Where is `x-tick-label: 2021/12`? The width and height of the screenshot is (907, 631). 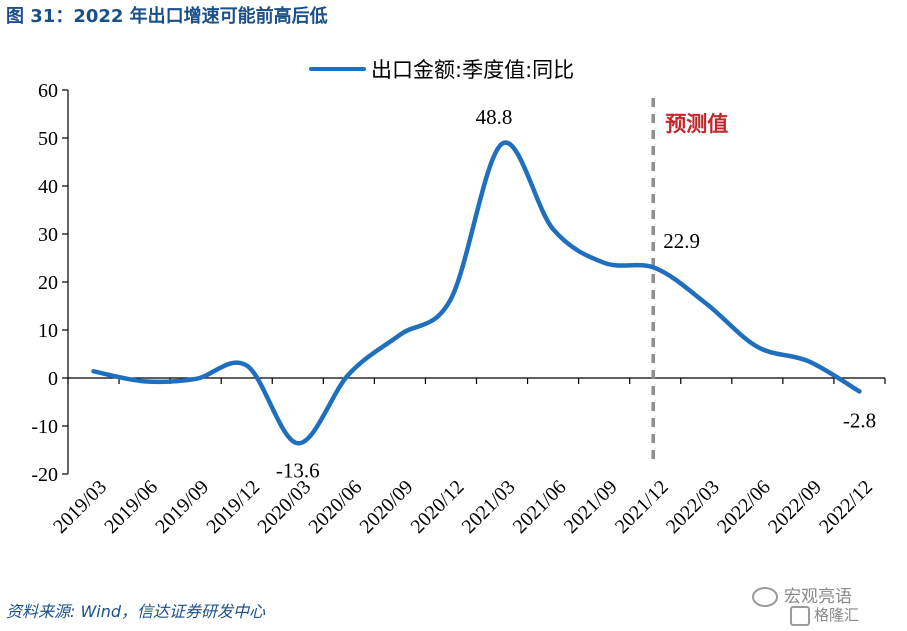
x-tick-label: 2021/12 is located at coordinates (642, 507).